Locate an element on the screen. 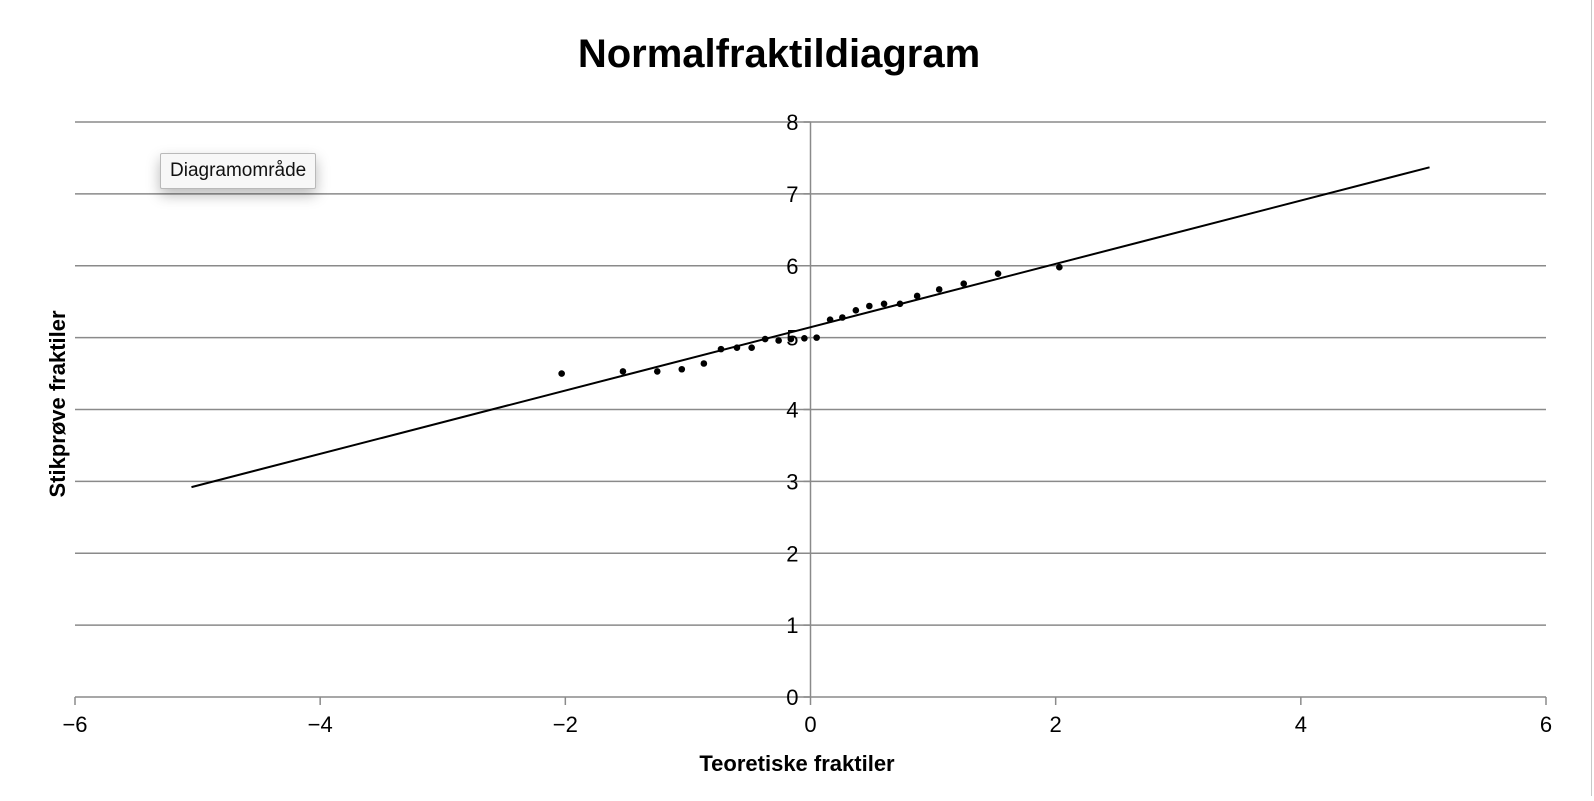 The width and height of the screenshot is (1594, 801). y-tick-label-3: 3 is located at coordinates (792, 481).